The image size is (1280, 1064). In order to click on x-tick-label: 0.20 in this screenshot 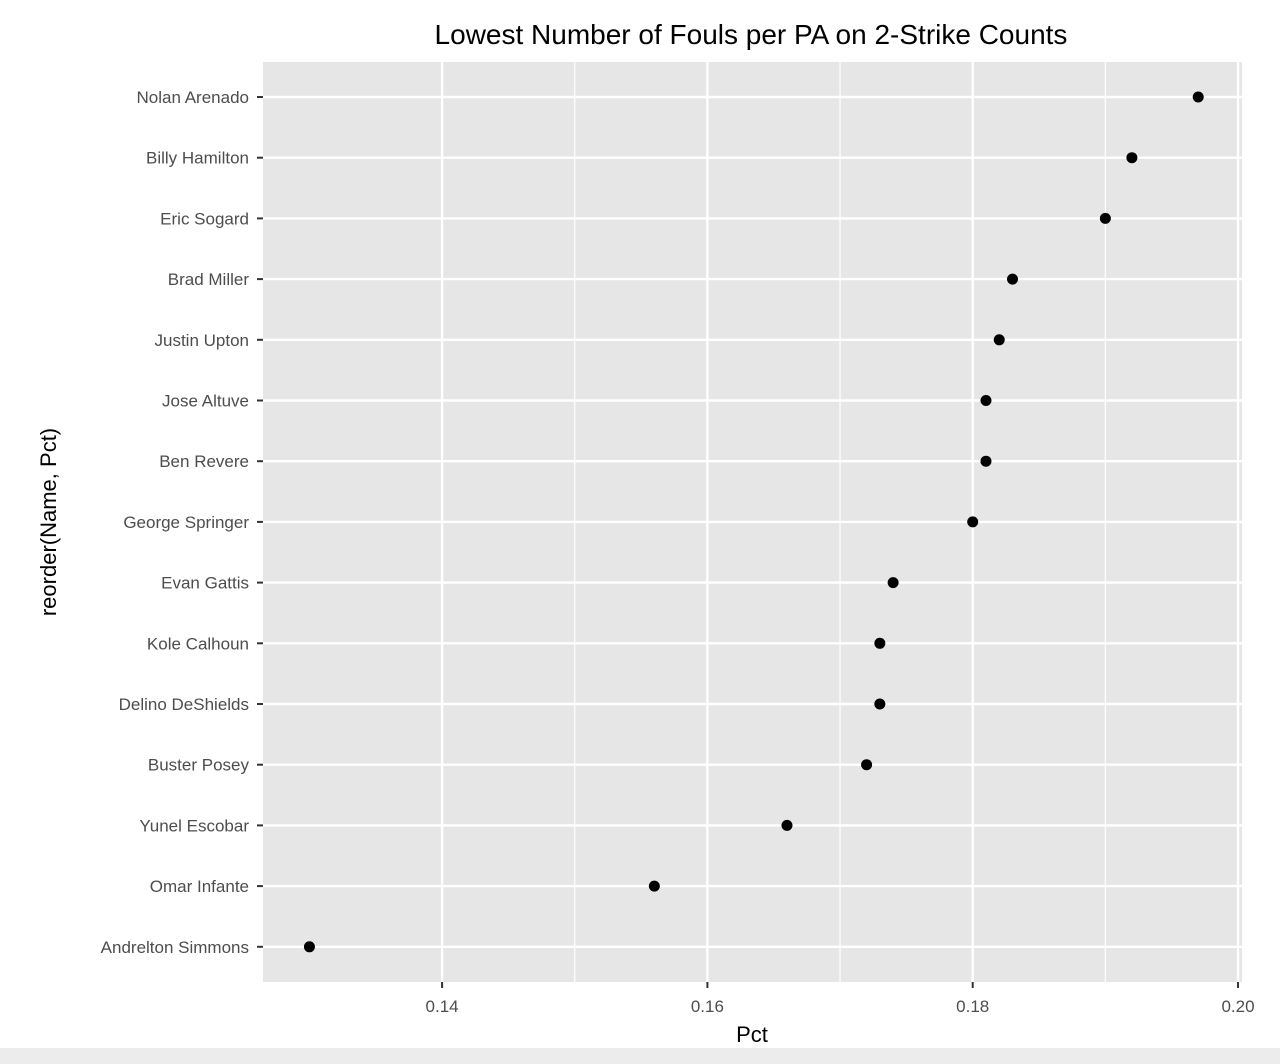, I will do `click(1237, 1006)`.